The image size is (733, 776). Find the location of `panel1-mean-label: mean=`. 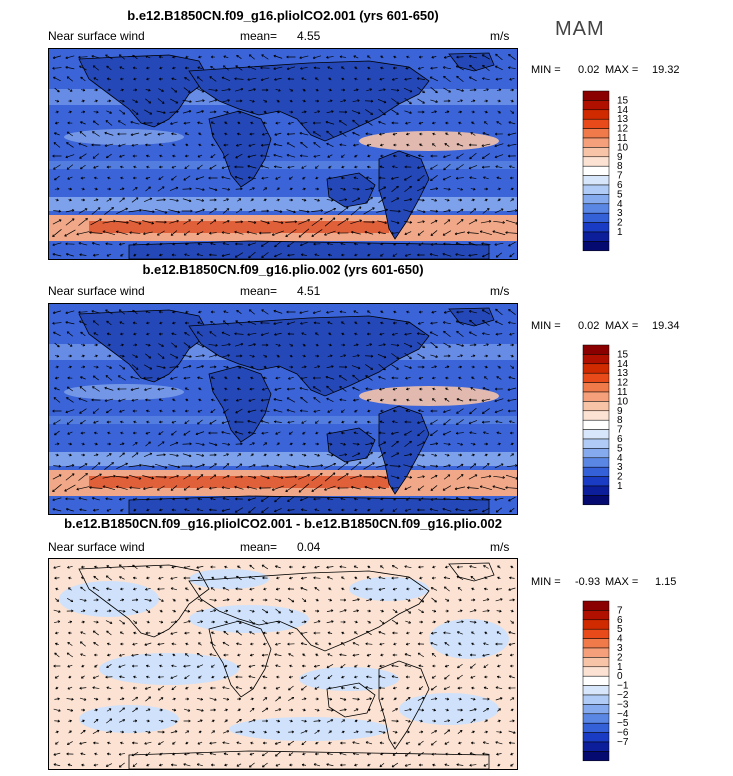

panel1-mean-label: mean= is located at coordinates (259, 36).